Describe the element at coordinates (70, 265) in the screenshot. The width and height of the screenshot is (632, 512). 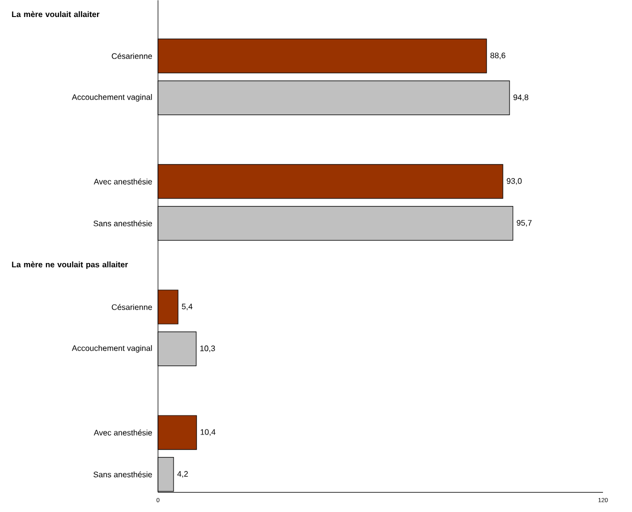
I see `text: La mère ne voulait pas allaiter` at that location.